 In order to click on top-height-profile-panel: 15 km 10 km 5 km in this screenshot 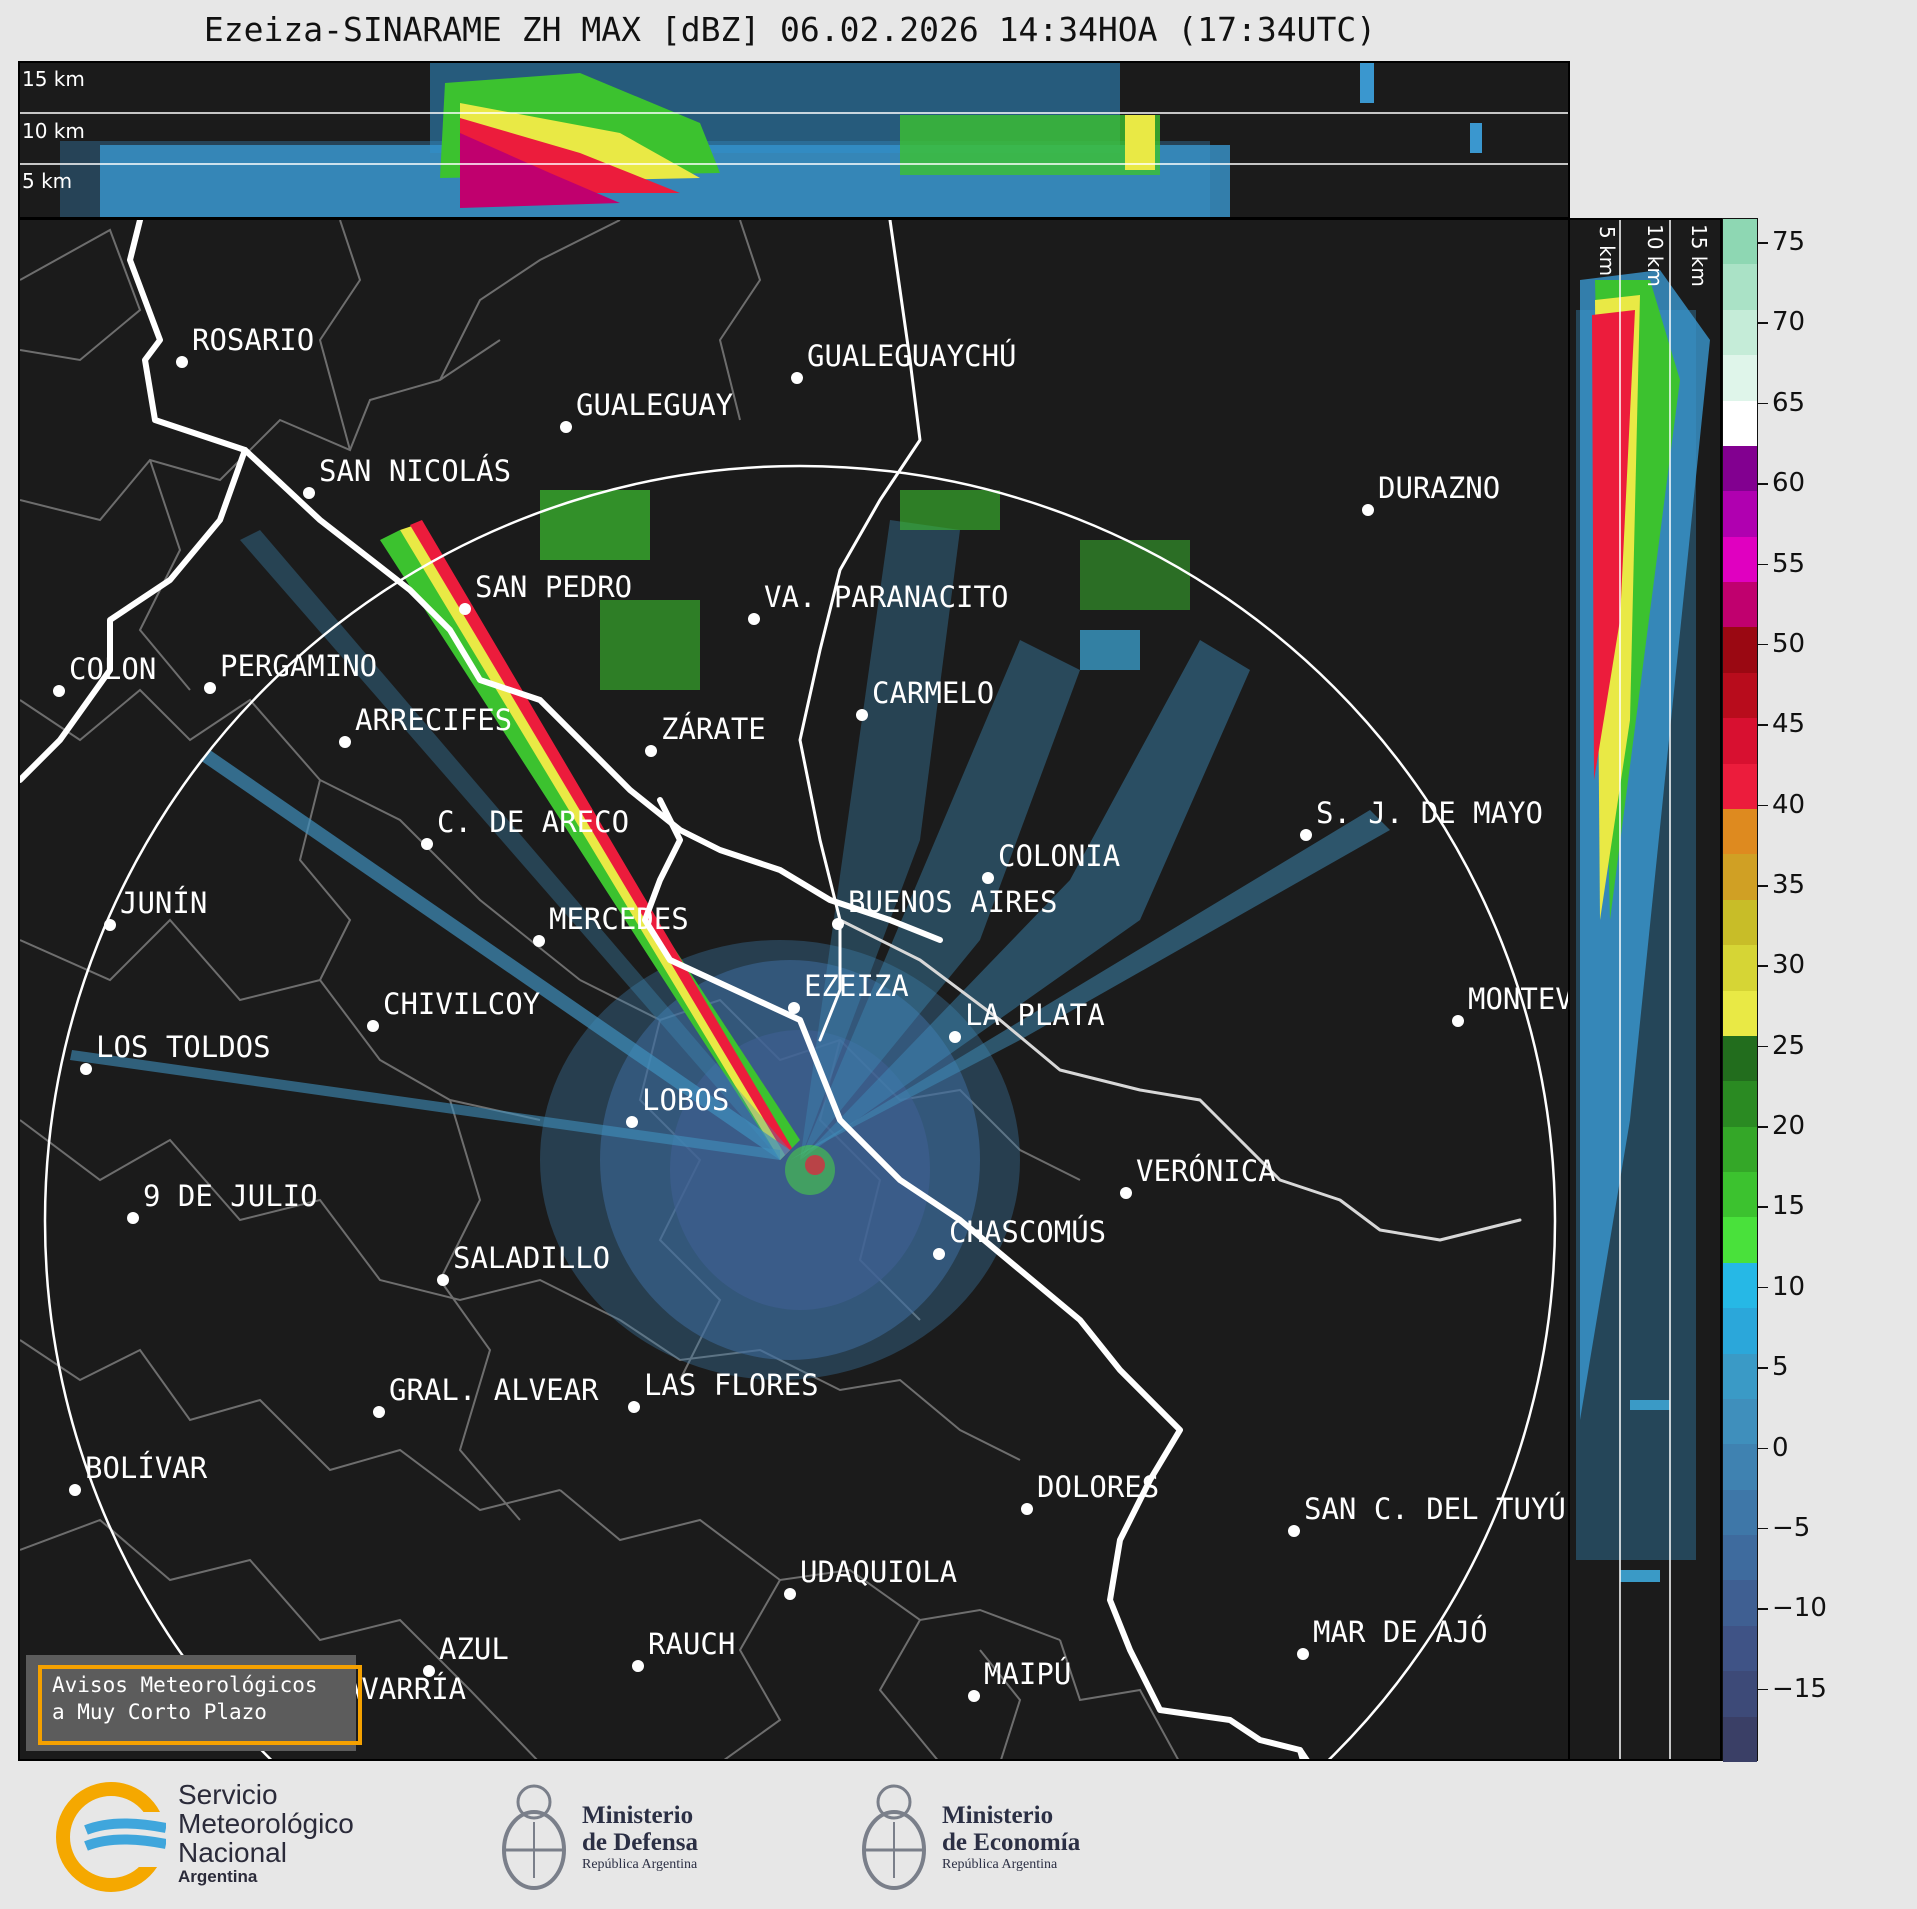, I will do `click(794, 140)`.